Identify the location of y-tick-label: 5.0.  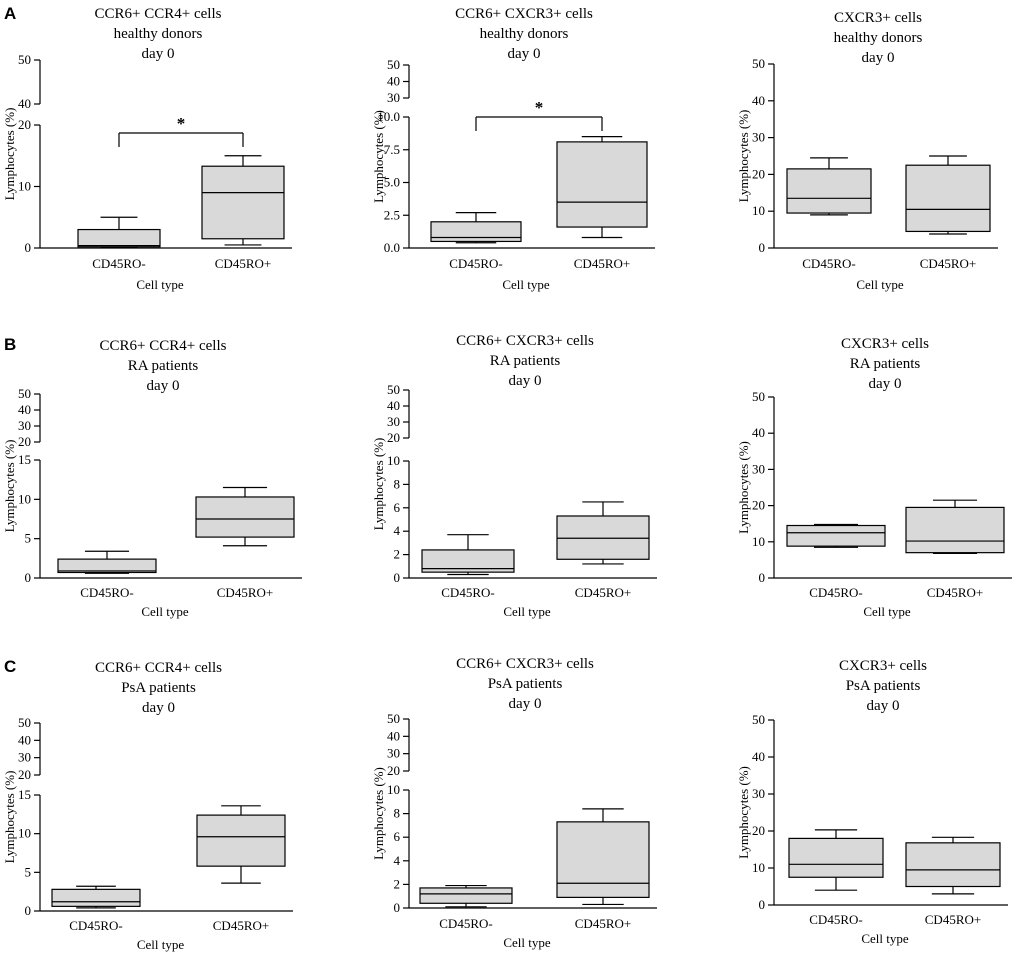
(392, 182).